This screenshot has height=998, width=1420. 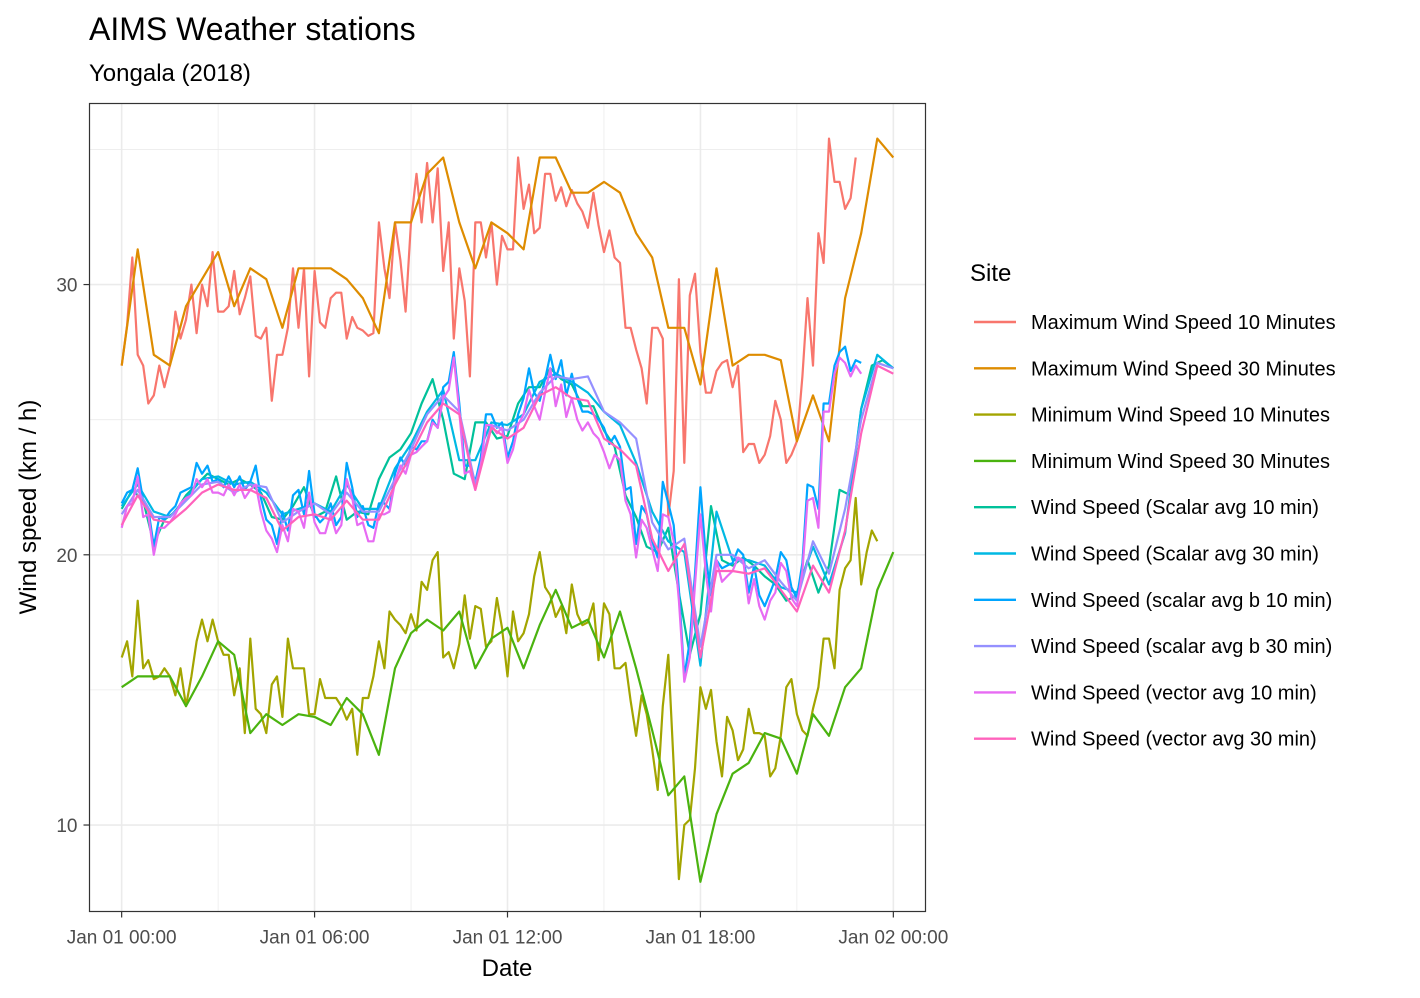 I want to click on x-tick-label: Jan 02 00:00, so click(x=893, y=938).